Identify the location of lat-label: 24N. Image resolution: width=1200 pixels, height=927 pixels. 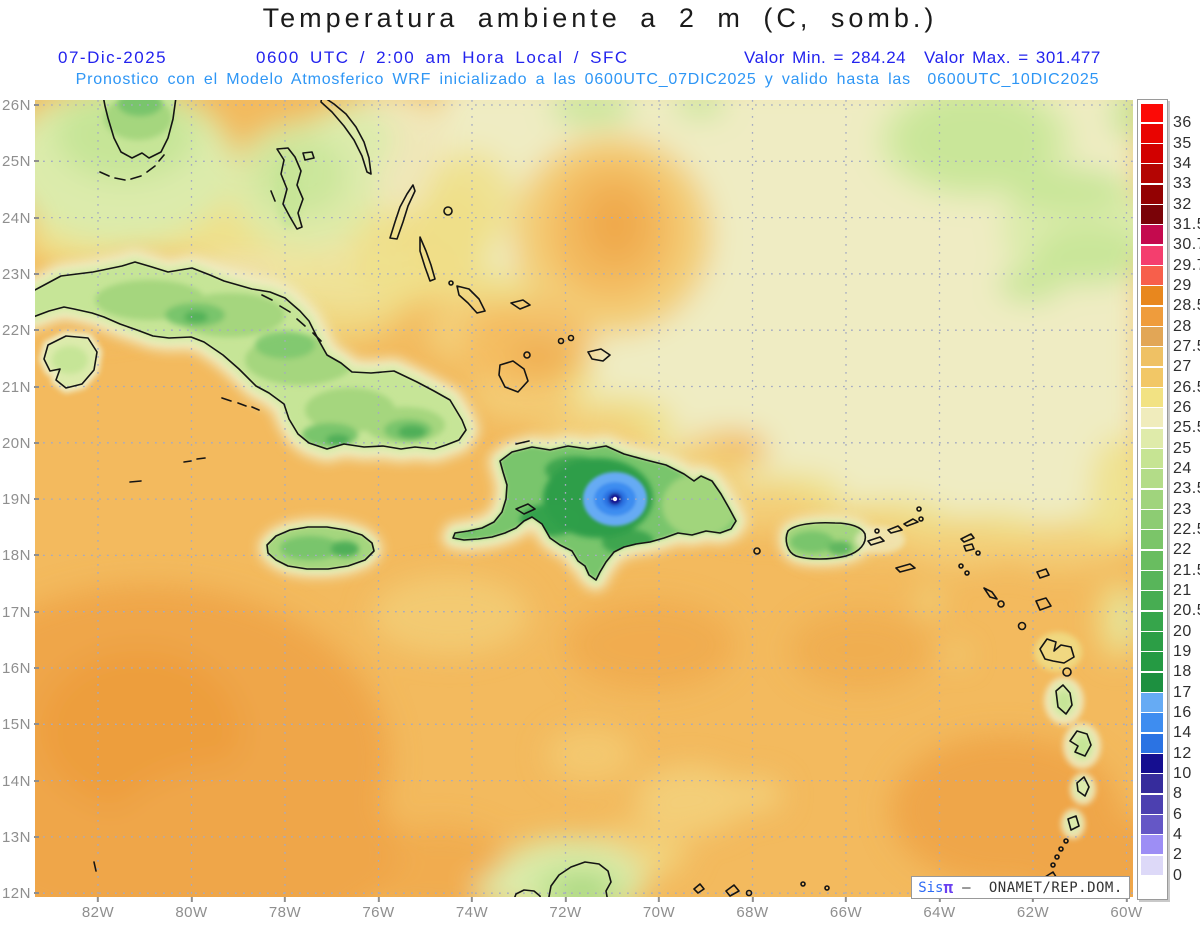
(20, 218).